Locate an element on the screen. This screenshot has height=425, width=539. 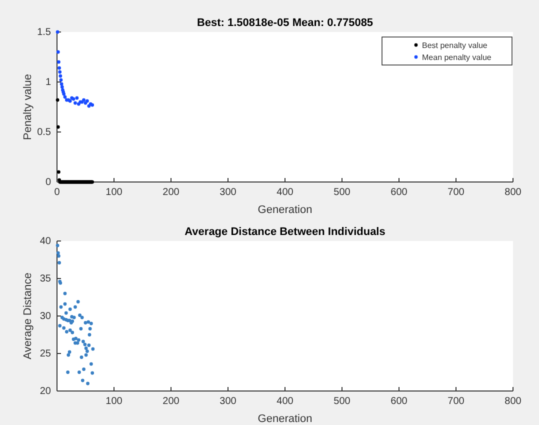
y-tick-label: 40 is located at coordinates (46, 242).